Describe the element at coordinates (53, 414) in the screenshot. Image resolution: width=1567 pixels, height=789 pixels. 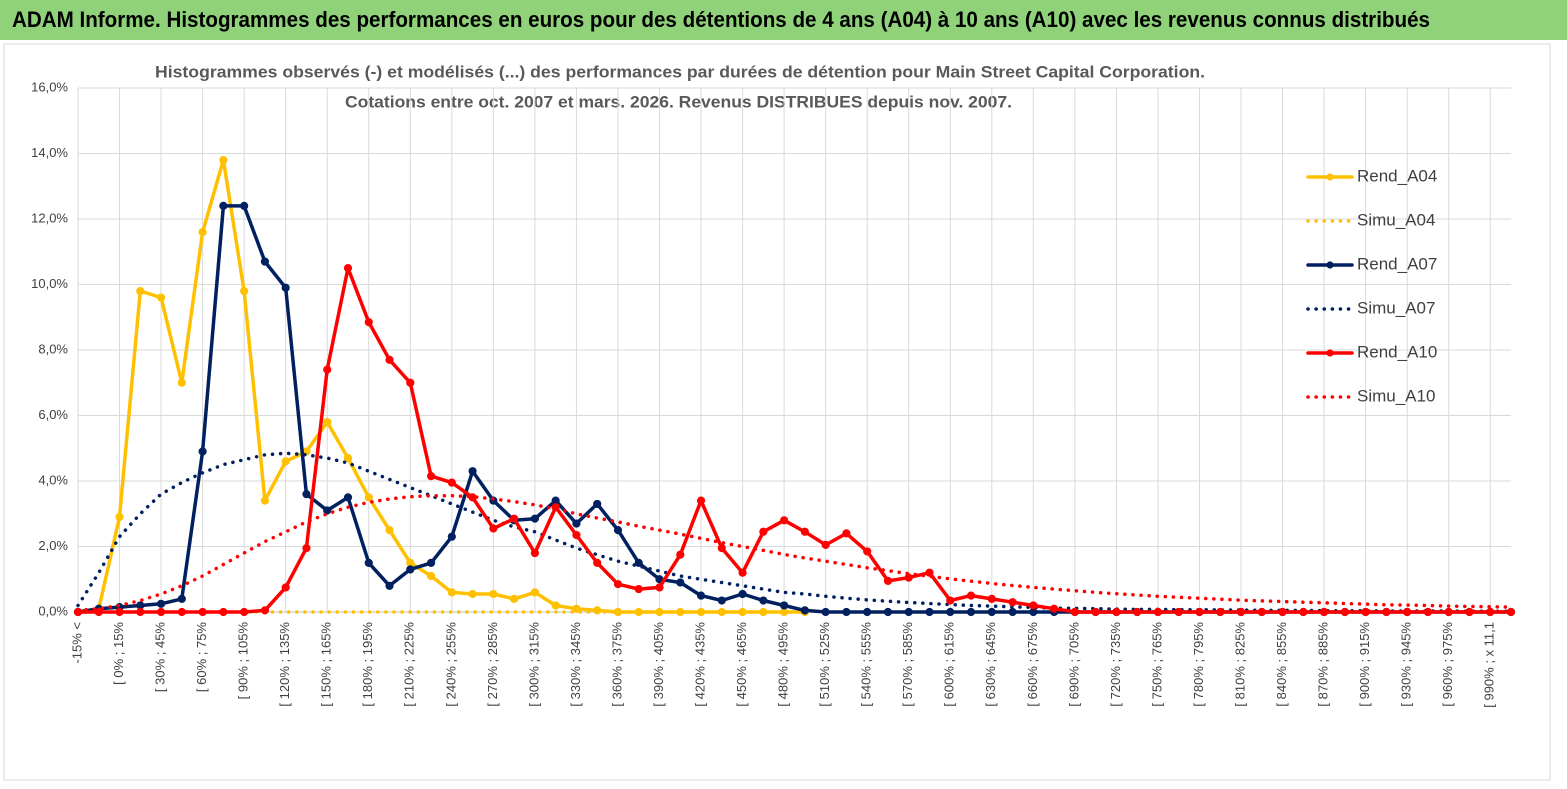
I see `y-tick-label: 6,0%` at that location.